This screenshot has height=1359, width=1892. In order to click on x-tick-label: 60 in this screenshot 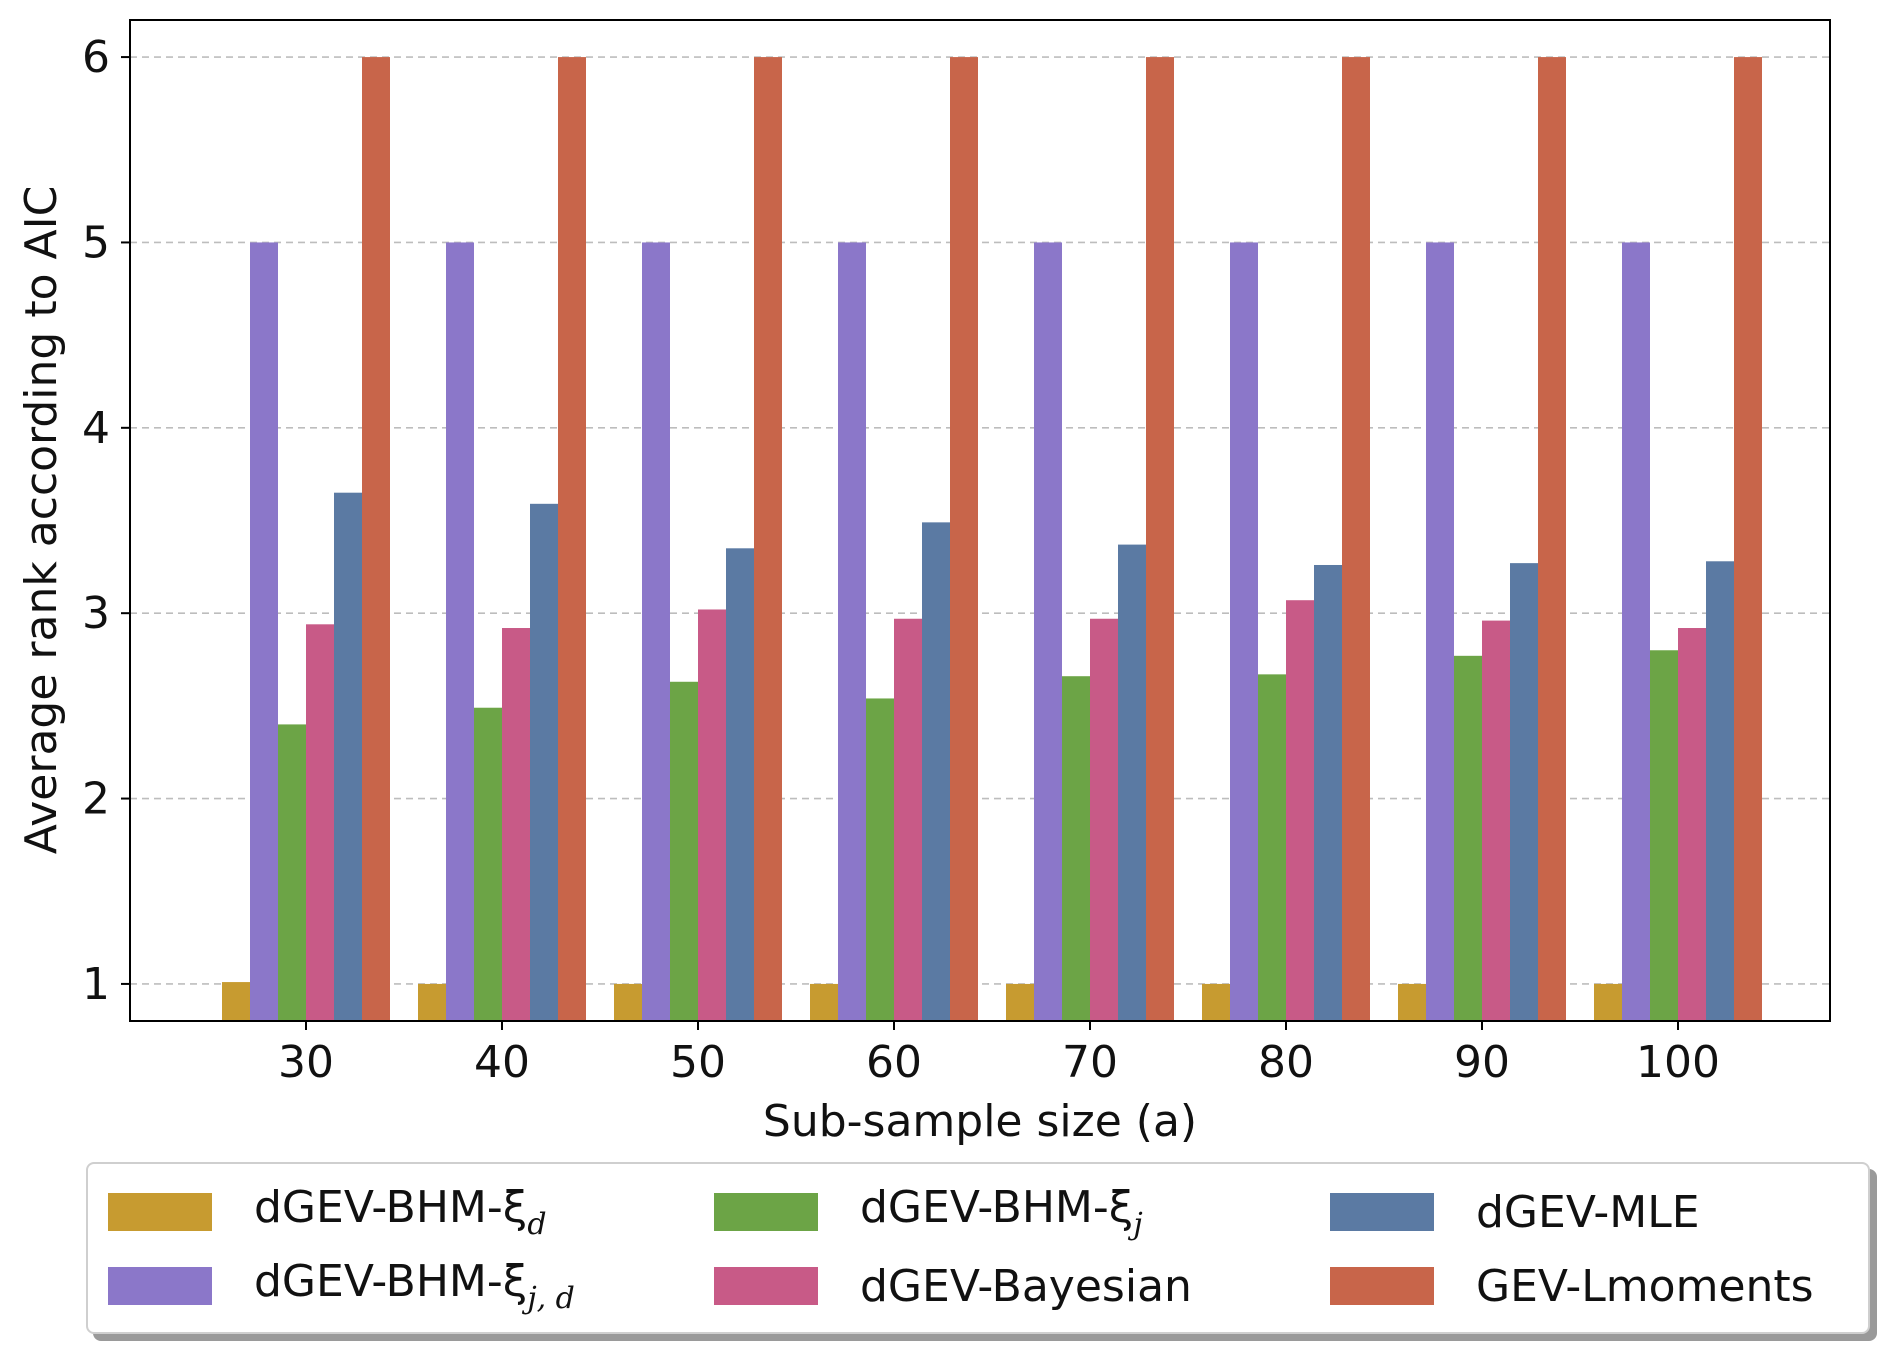, I will do `click(894, 1062)`.